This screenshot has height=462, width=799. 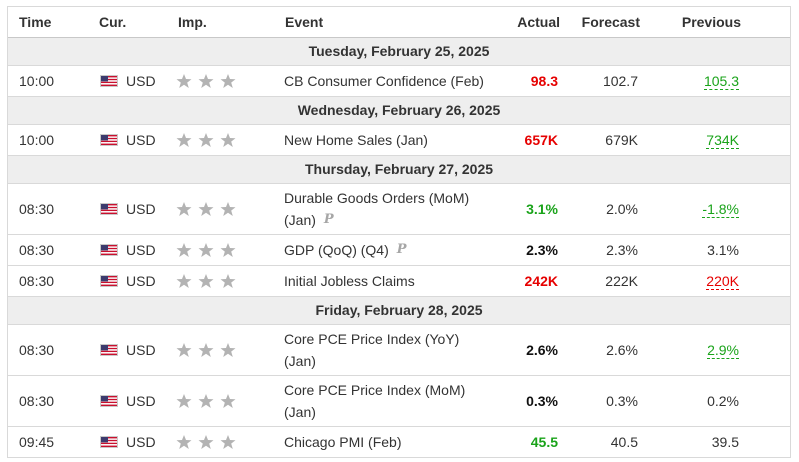 I want to click on previous-value-cell: 105.3, so click(x=721, y=81).